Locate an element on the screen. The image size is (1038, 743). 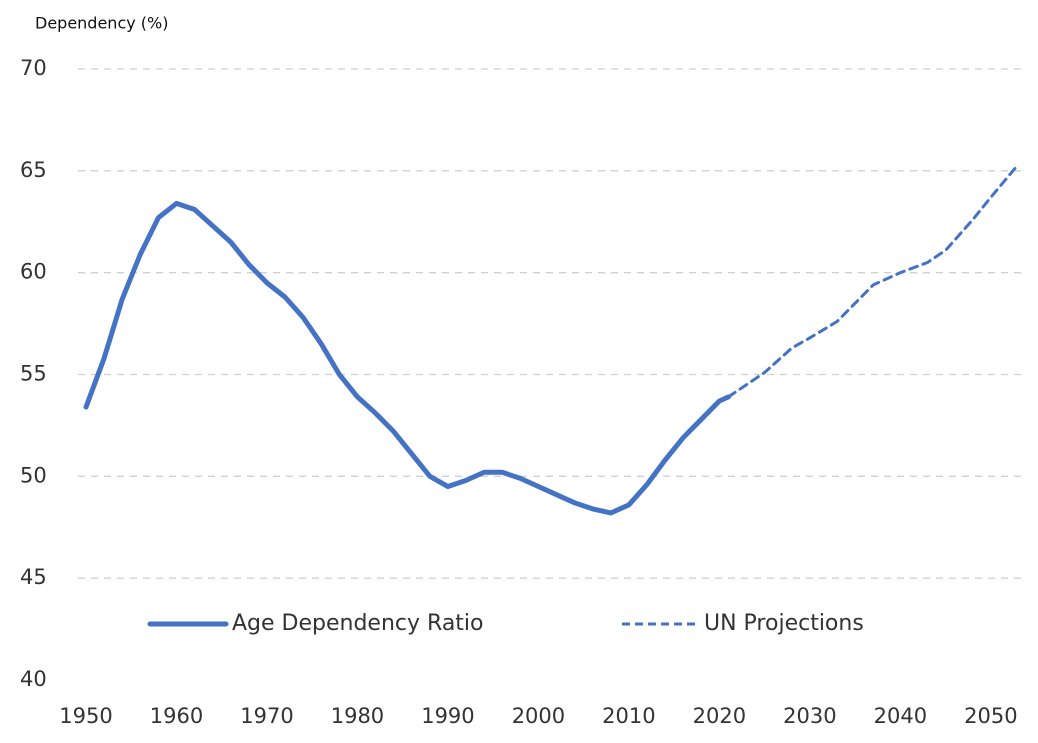
x-tick-label: 2020 is located at coordinates (719, 716).